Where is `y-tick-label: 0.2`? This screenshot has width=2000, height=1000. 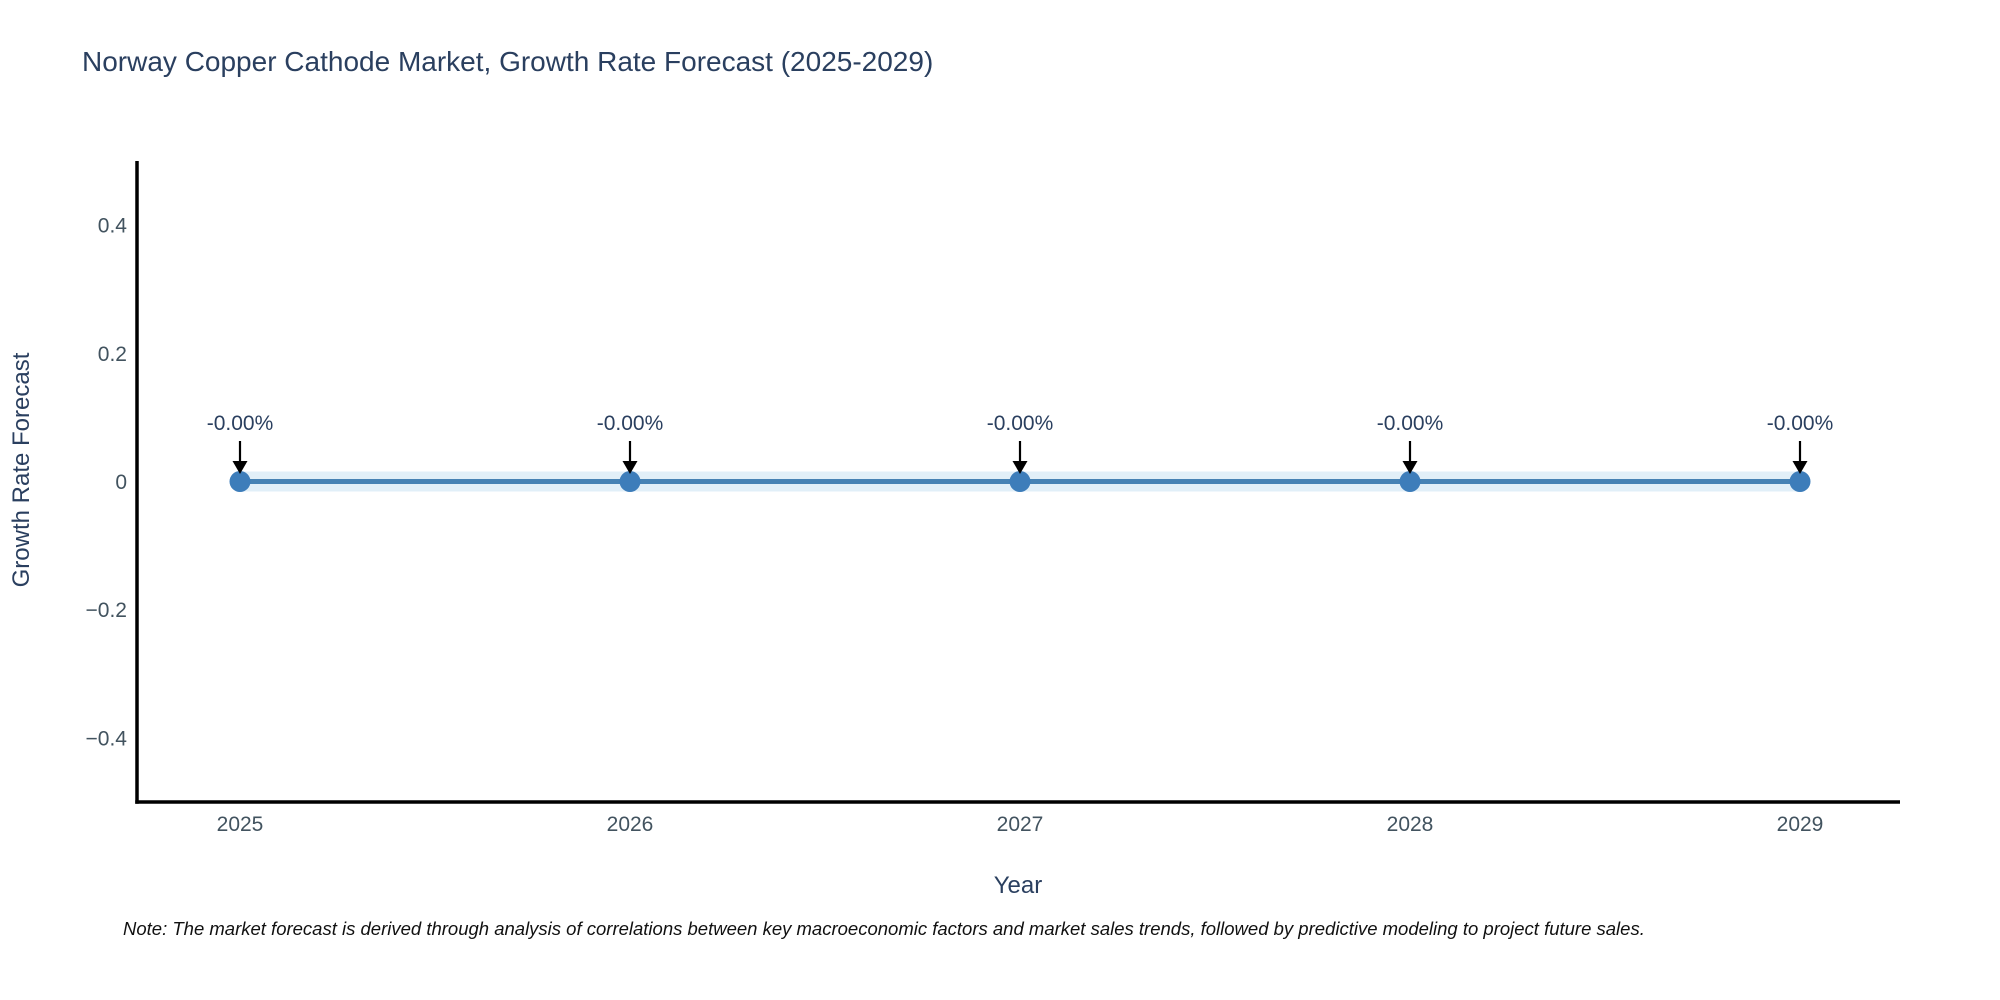 y-tick-label: 0.2 is located at coordinates (112, 354).